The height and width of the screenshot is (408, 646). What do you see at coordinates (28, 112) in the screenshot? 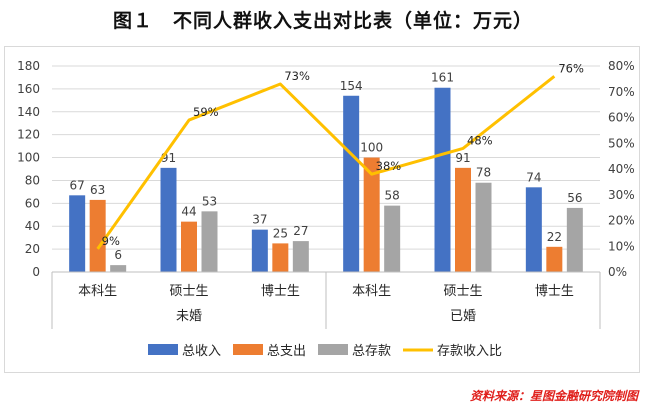
I see `y-left-tick-label: 140` at bounding box center [28, 112].